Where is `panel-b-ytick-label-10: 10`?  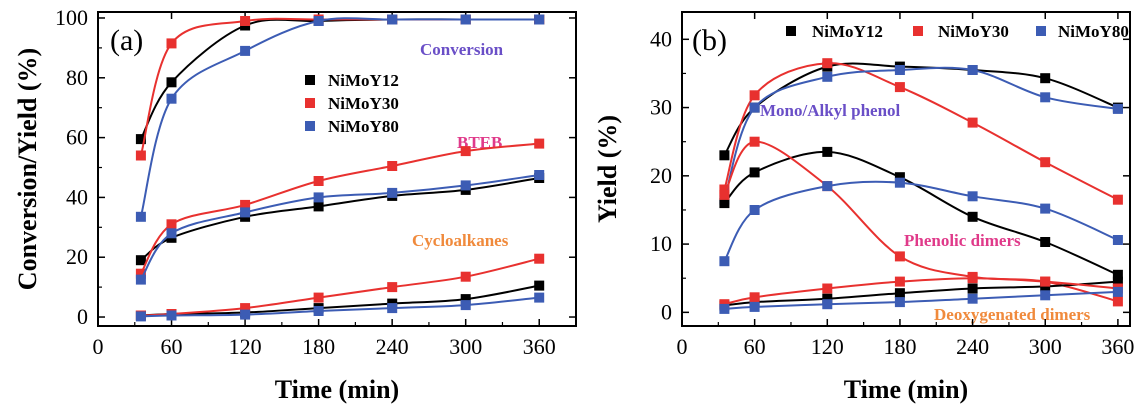 panel-b-ytick-label-10: 10 is located at coordinates (661, 243).